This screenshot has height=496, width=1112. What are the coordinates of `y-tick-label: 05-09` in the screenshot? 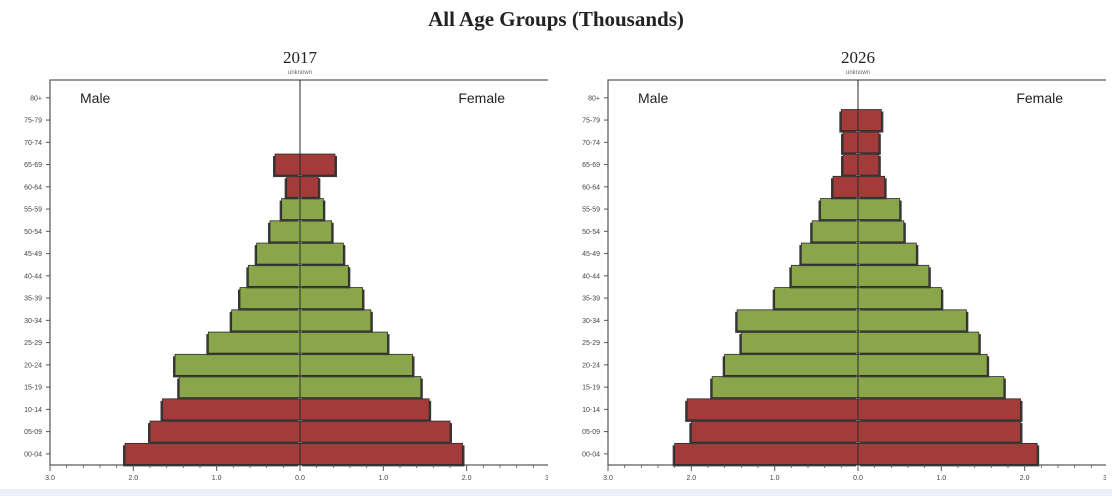 It's located at (33, 432).